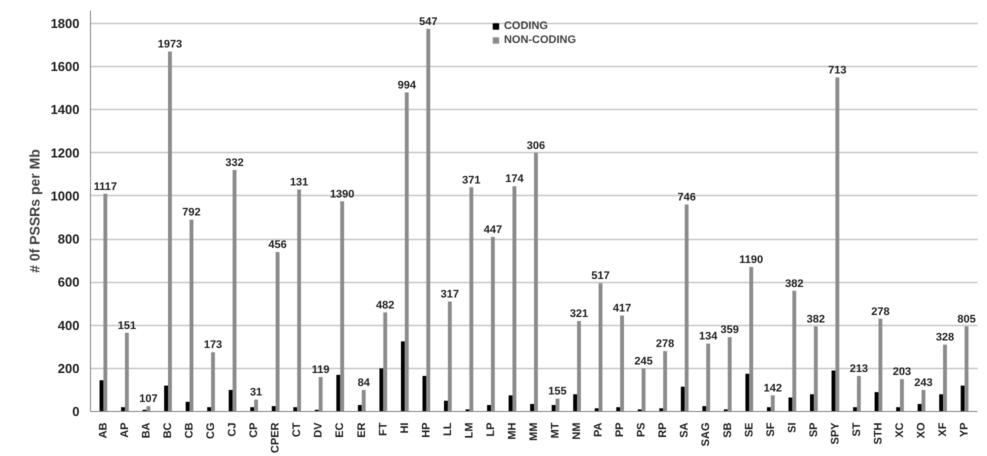 The image size is (987, 456). What do you see at coordinates (428, 22) in the screenshot?
I see `annotation: 547` at bounding box center [428, 22].